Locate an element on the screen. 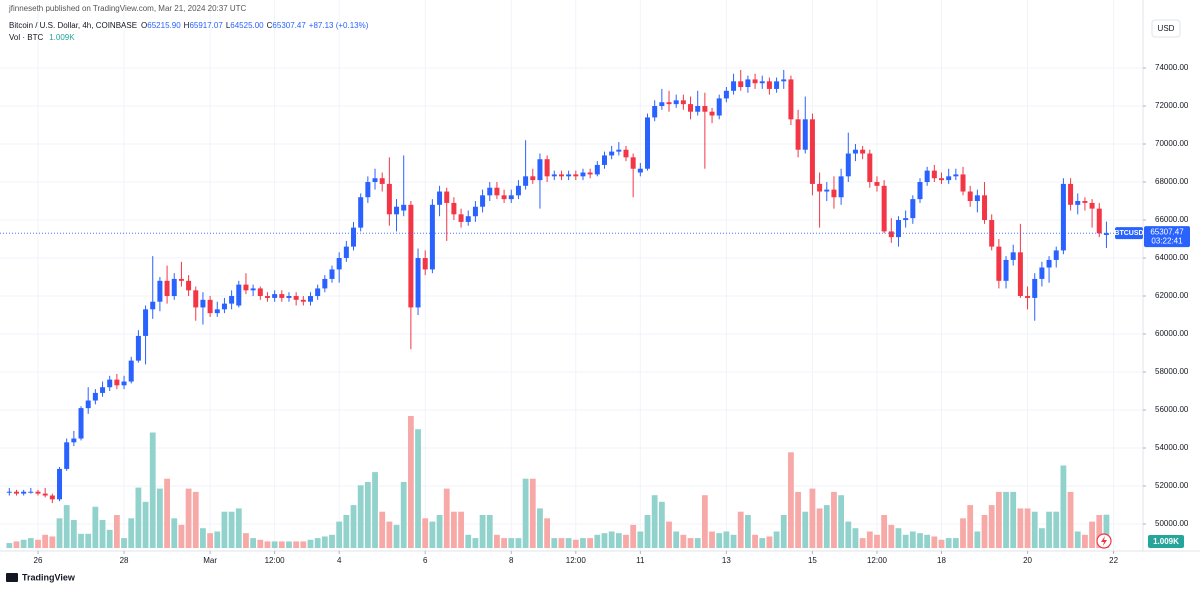  currency-button is located at coordinates (1166, 28).